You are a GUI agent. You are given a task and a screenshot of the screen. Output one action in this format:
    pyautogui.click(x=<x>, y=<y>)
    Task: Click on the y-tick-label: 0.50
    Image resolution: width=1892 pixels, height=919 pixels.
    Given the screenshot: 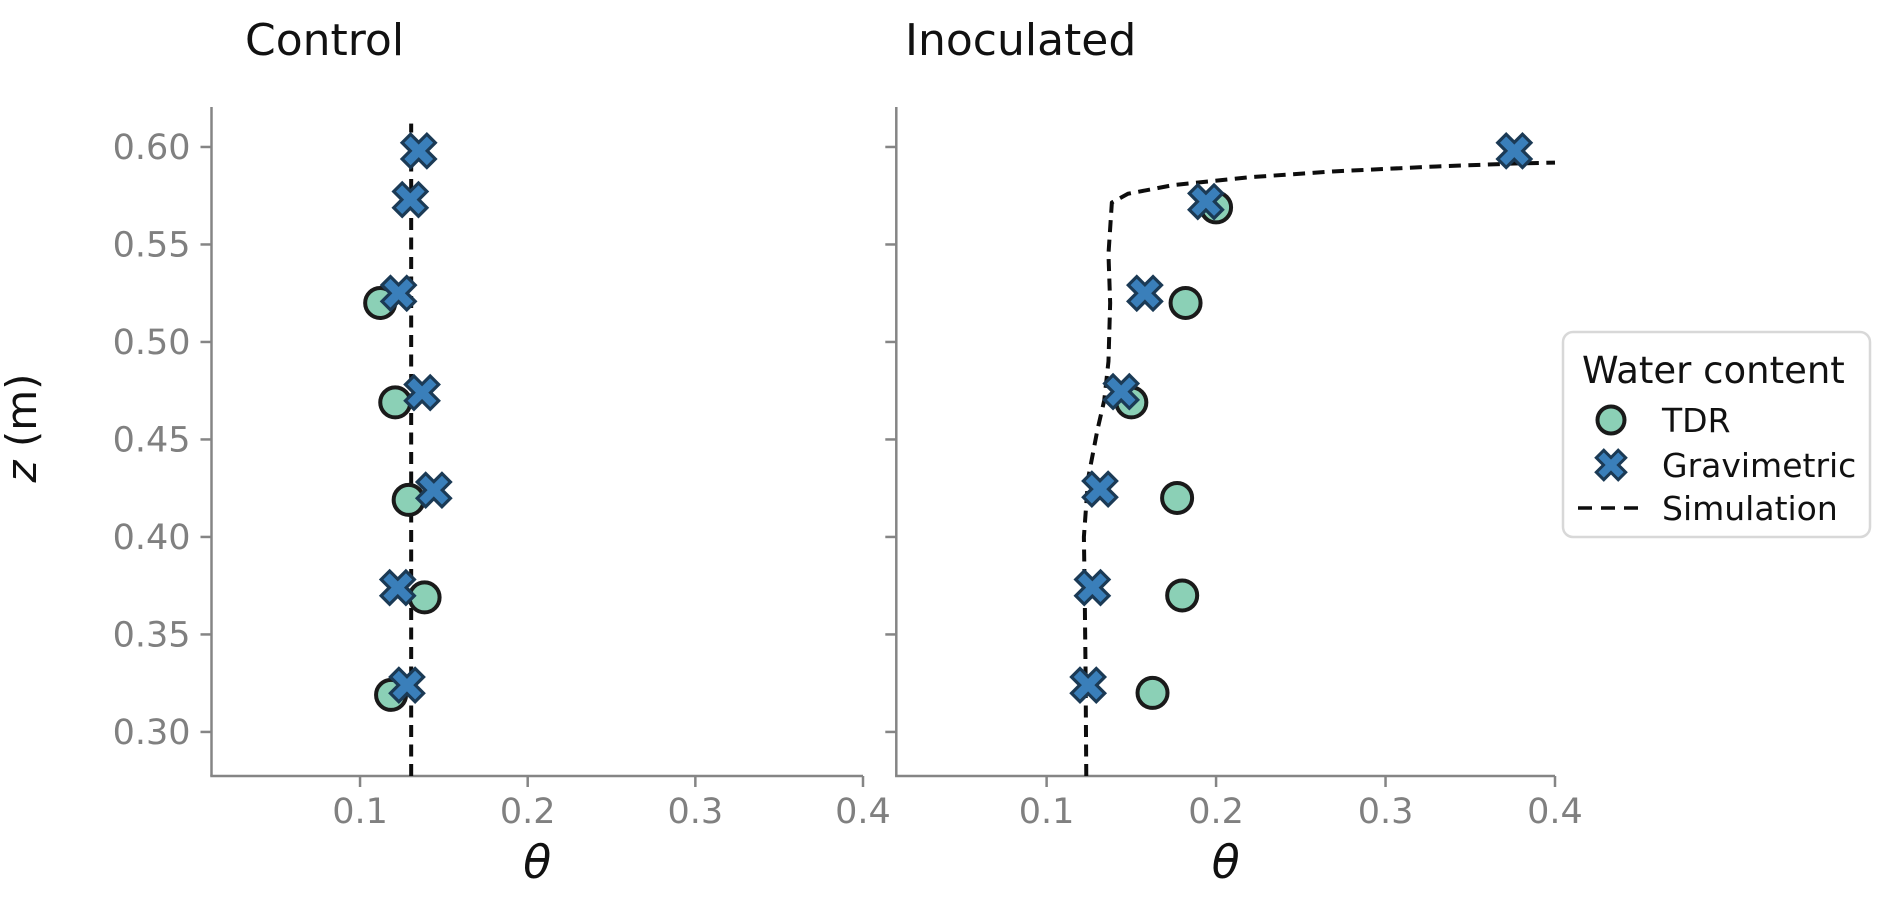 What is the action you would take?
    pyautogui.click(x=152, y=343)
    